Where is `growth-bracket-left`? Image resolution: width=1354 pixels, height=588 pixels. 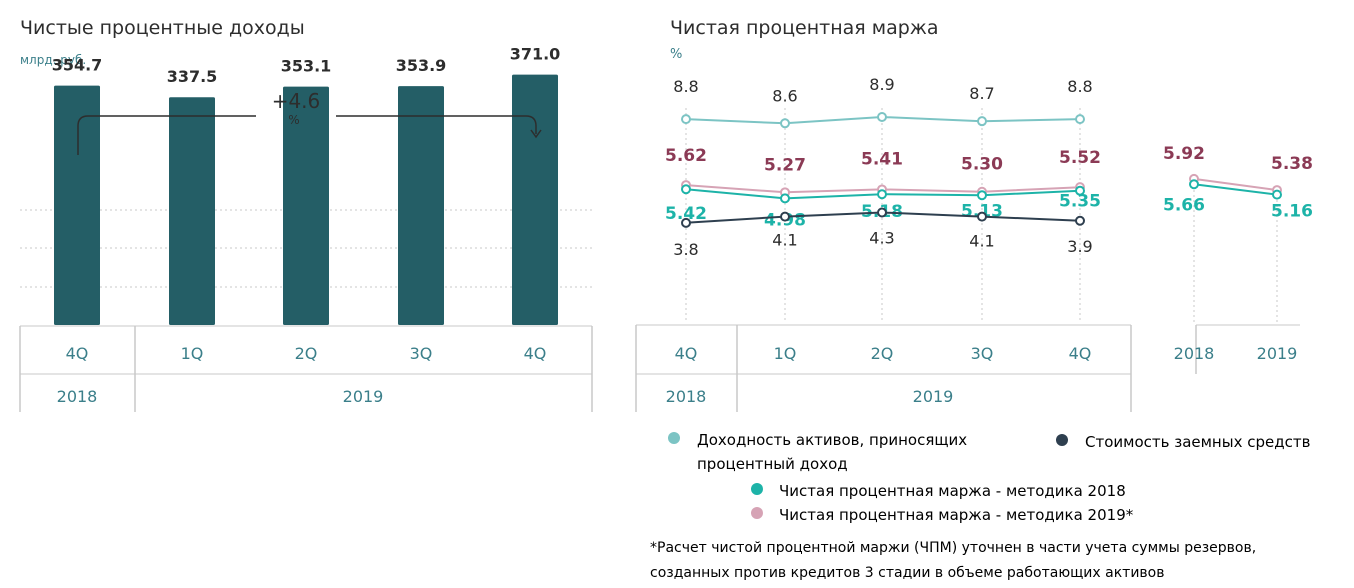 growth-bracket-left is located at coordinates (166, 135).